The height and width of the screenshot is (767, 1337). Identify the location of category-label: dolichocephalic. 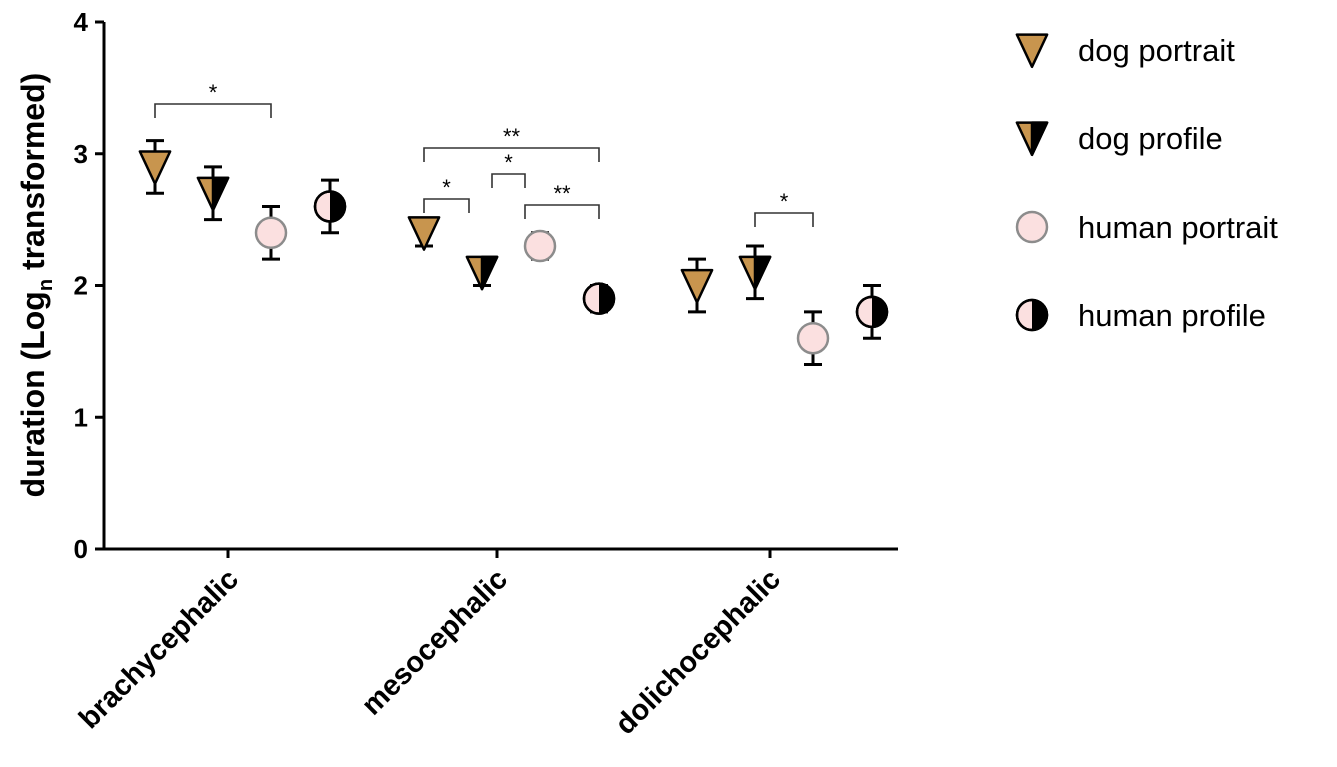
(698, 652).